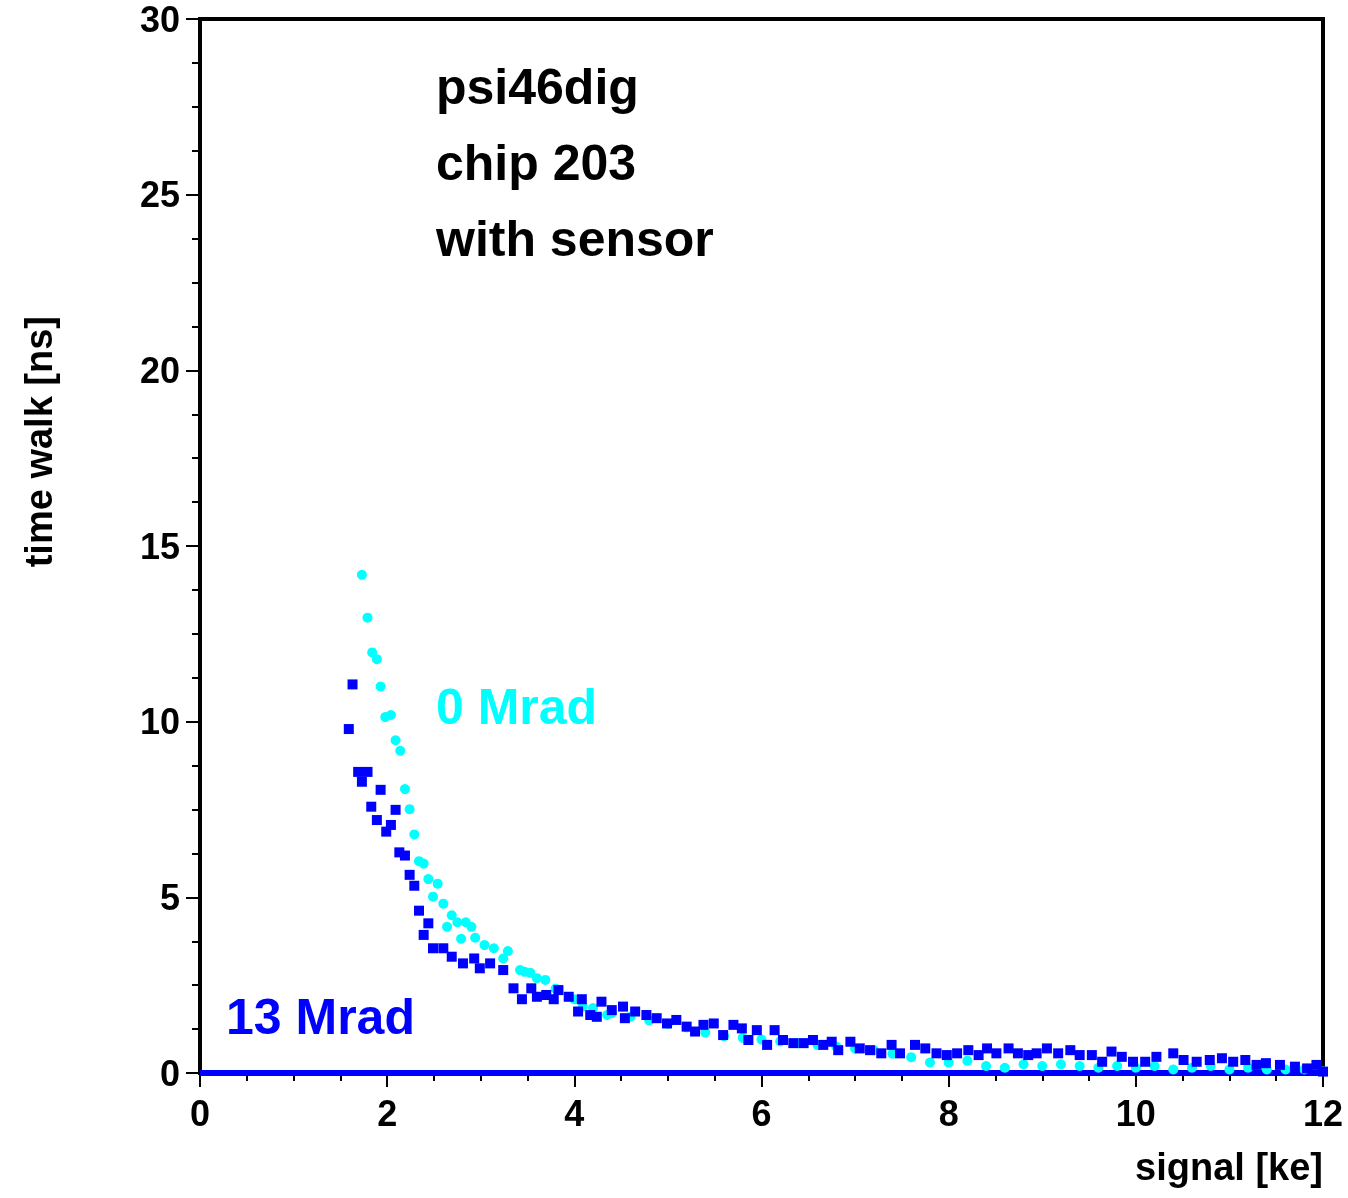  What do you see at coordinates (517, 707) in the screenshot?
I see `series-label: 0 Mrad` at bounding box center [517, 707].